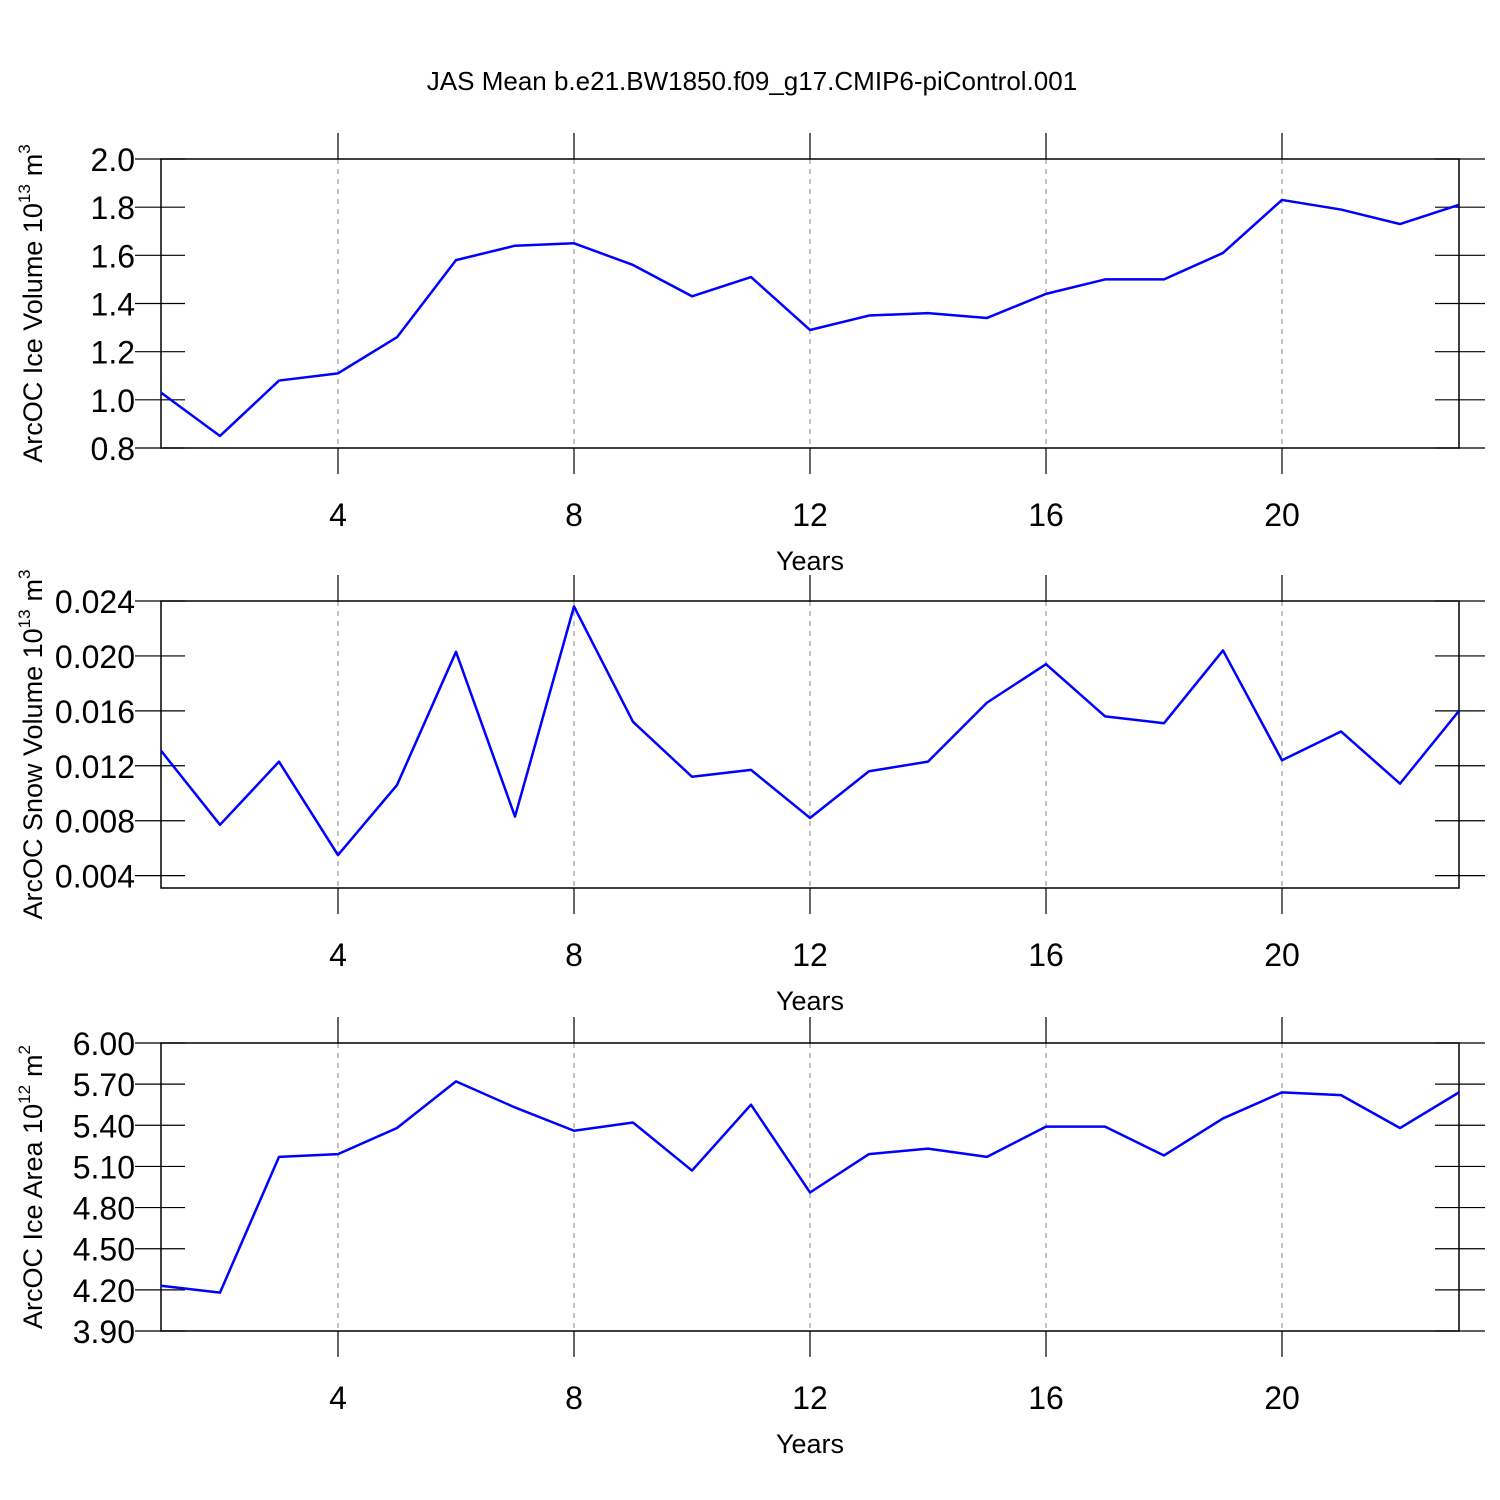  Describe the element at coordinates (104, 1209) in the screenshot. I see `y-tick-label: 4.80` at that location.